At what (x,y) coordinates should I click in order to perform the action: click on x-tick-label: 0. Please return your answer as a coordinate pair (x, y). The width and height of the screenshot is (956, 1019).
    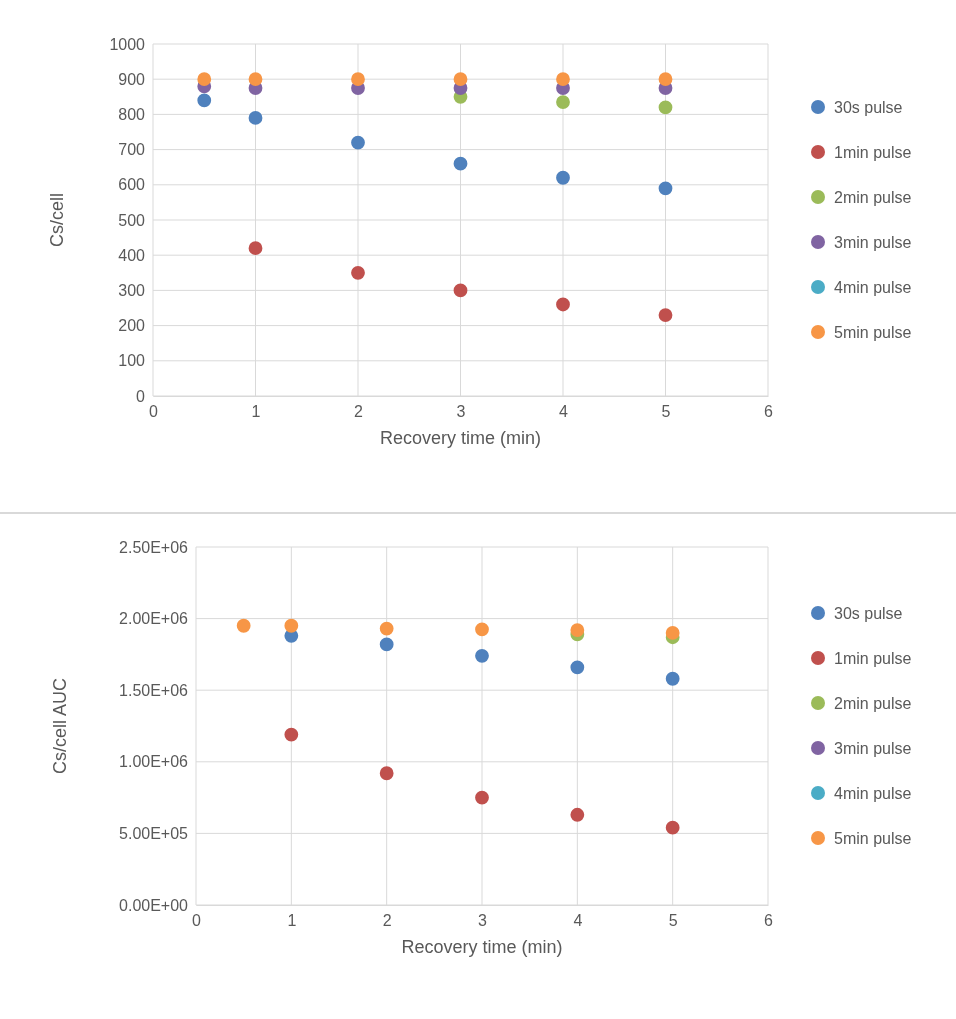
    Looking at the image, I should click on (197, 921).